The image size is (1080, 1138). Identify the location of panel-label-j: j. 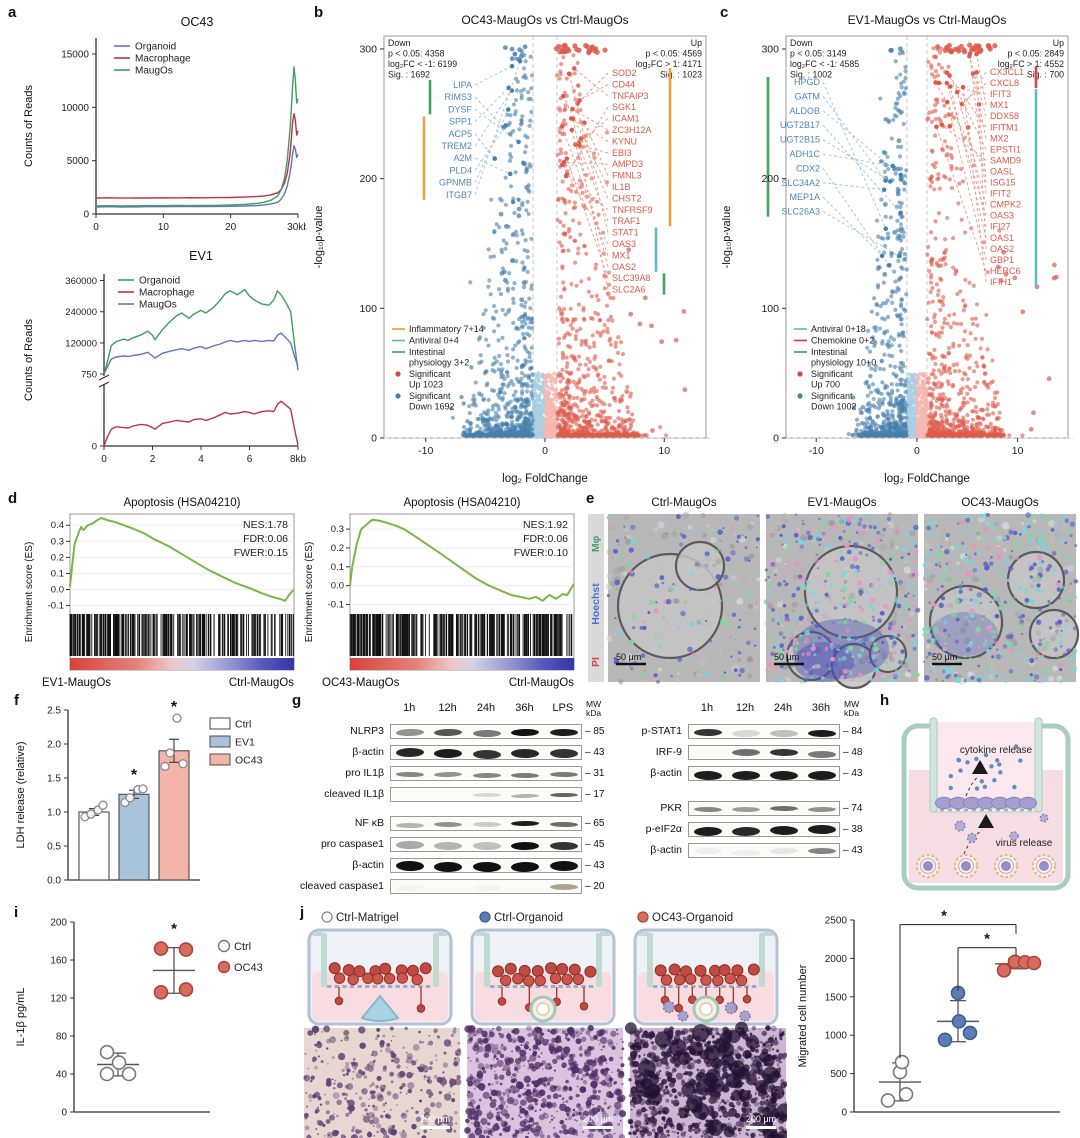
(302, 912).